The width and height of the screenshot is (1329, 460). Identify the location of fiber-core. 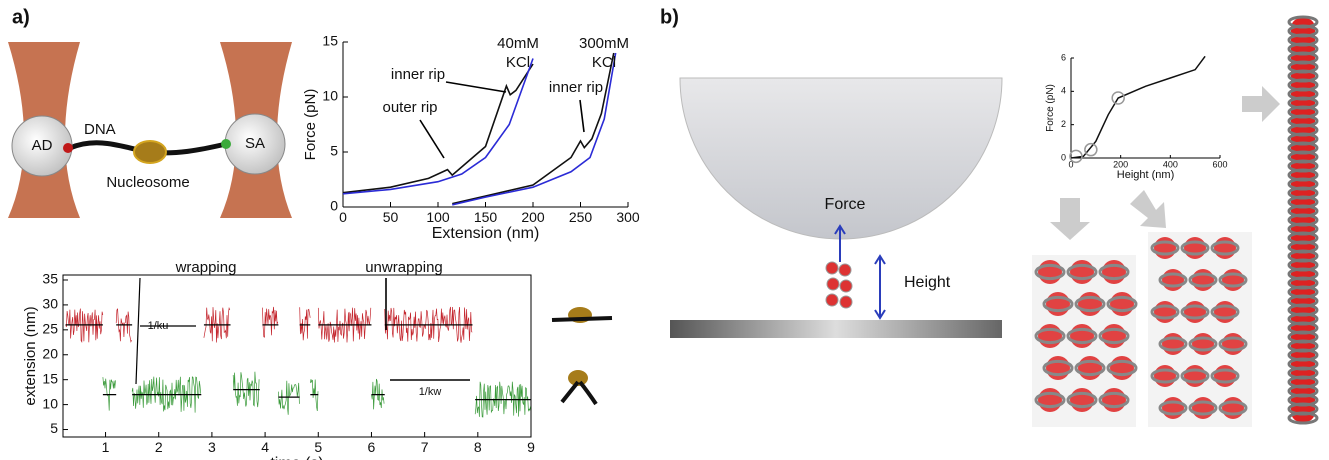
(1303, 220).